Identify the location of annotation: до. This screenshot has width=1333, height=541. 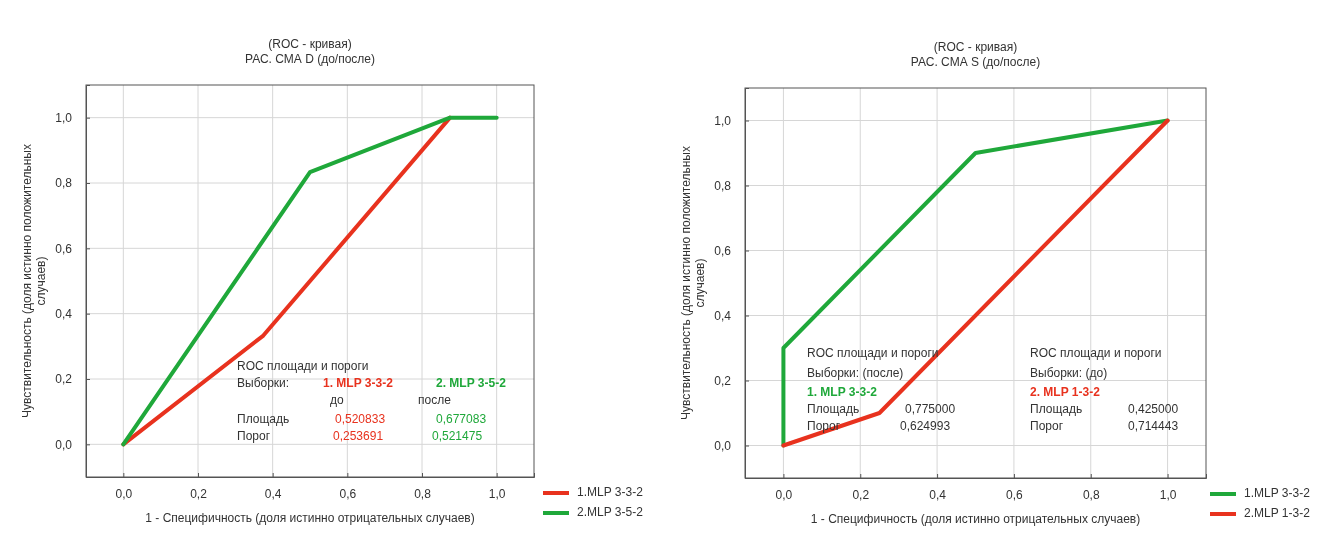
(337, 400).